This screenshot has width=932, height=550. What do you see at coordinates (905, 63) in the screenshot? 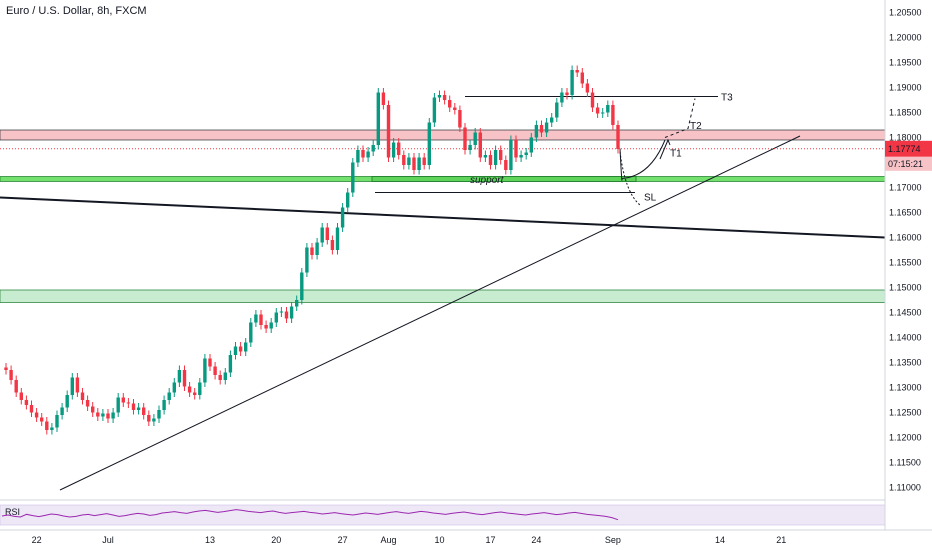
I see `price-tick-label: 1.19500` at bounding box center [905, 63].